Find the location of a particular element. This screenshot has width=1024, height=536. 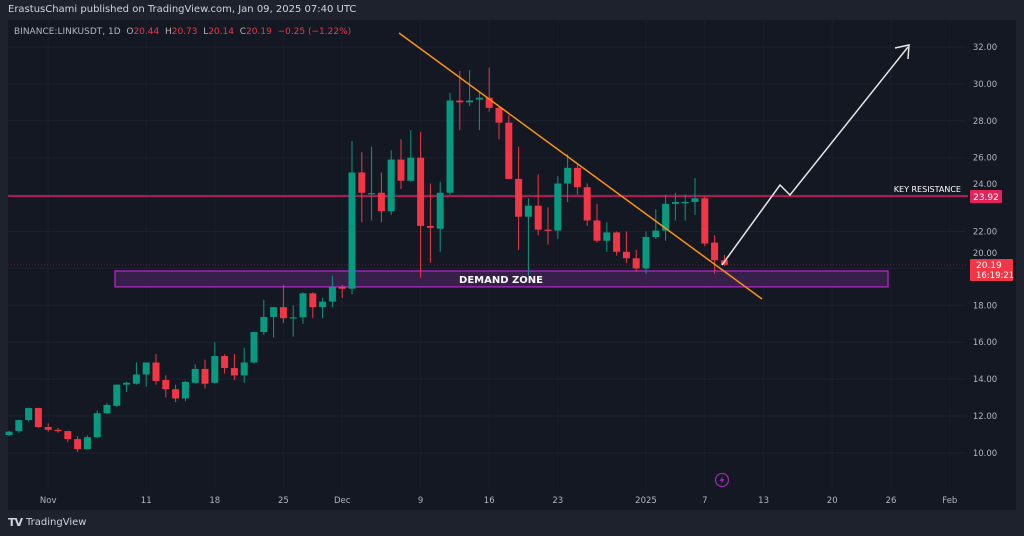

high-label: H is located at coordinates (168, 32).